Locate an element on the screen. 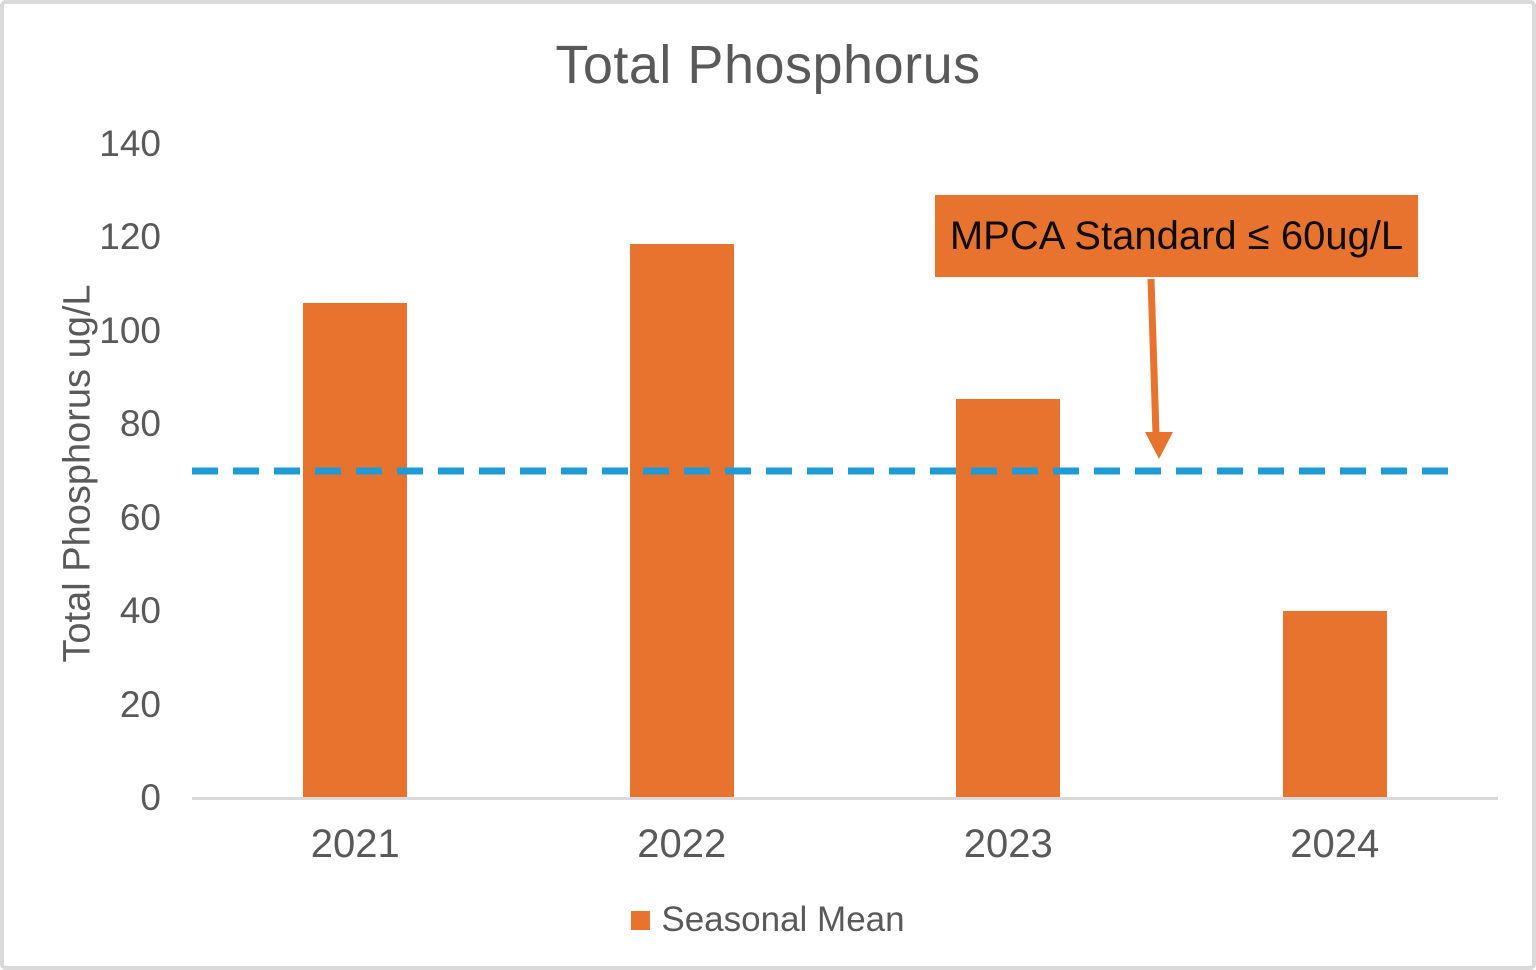 This screenshot has height=970, width=1536. legend: Seasonal Mean is located at coordinates (768, 920).